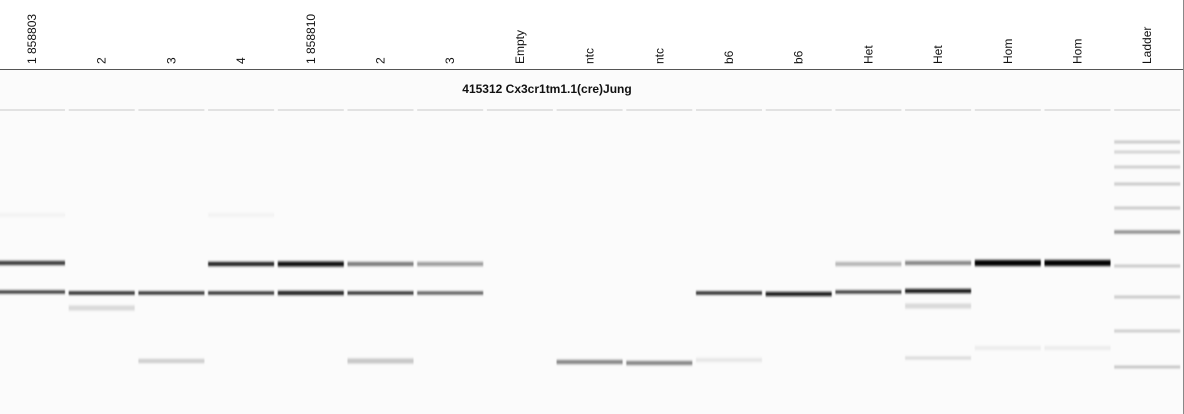  I want to click on gel-title: 415312 Cx3cr1tm1.1(cre)Jung, so click(546, 89).